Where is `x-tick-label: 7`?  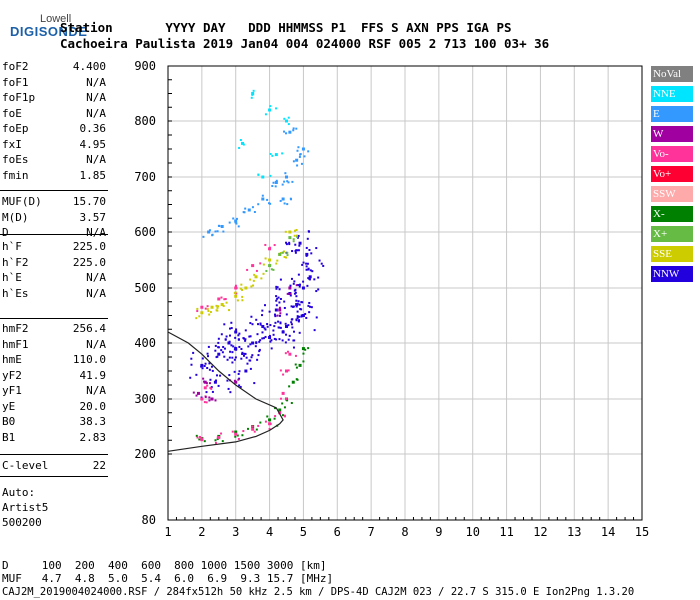 x-tick-label: 7 is located at coordinates (371, 532).